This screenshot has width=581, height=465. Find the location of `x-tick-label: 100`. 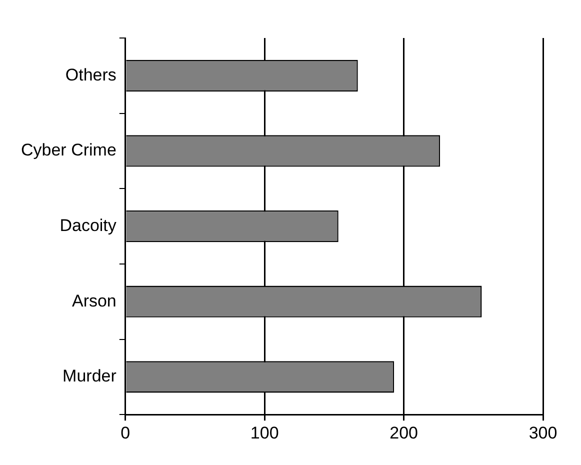

x-tick-label: 100 is located at coordinates (264, 432).